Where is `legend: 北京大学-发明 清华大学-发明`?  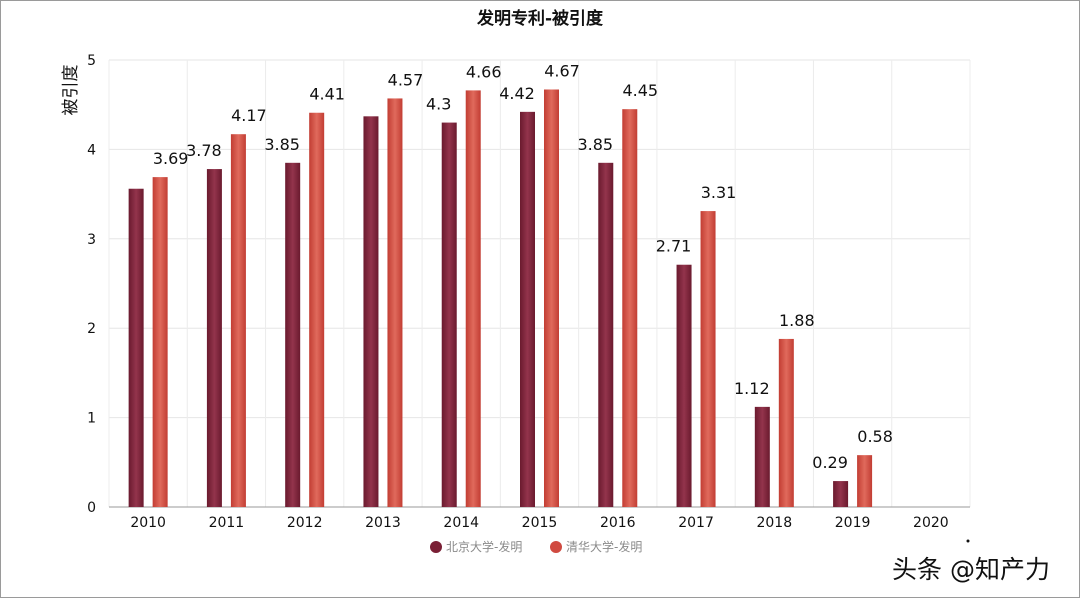 legend: 北京大学-发明 清华大学-发明 is located at coordinates (536, 546).